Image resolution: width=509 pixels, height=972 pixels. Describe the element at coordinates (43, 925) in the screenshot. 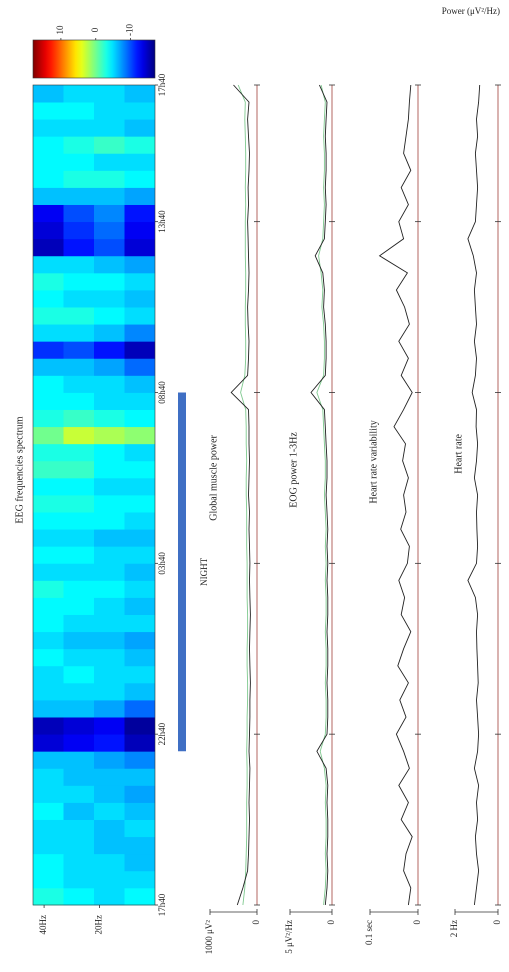

I see `freq-tick-label: 40Hz` at that location.